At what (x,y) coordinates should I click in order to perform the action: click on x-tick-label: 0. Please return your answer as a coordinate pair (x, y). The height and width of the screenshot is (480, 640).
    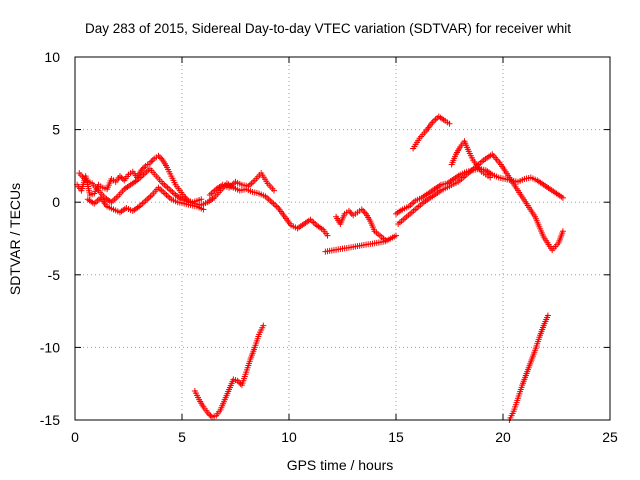
    Looking at the image, I should click on (75, 437).